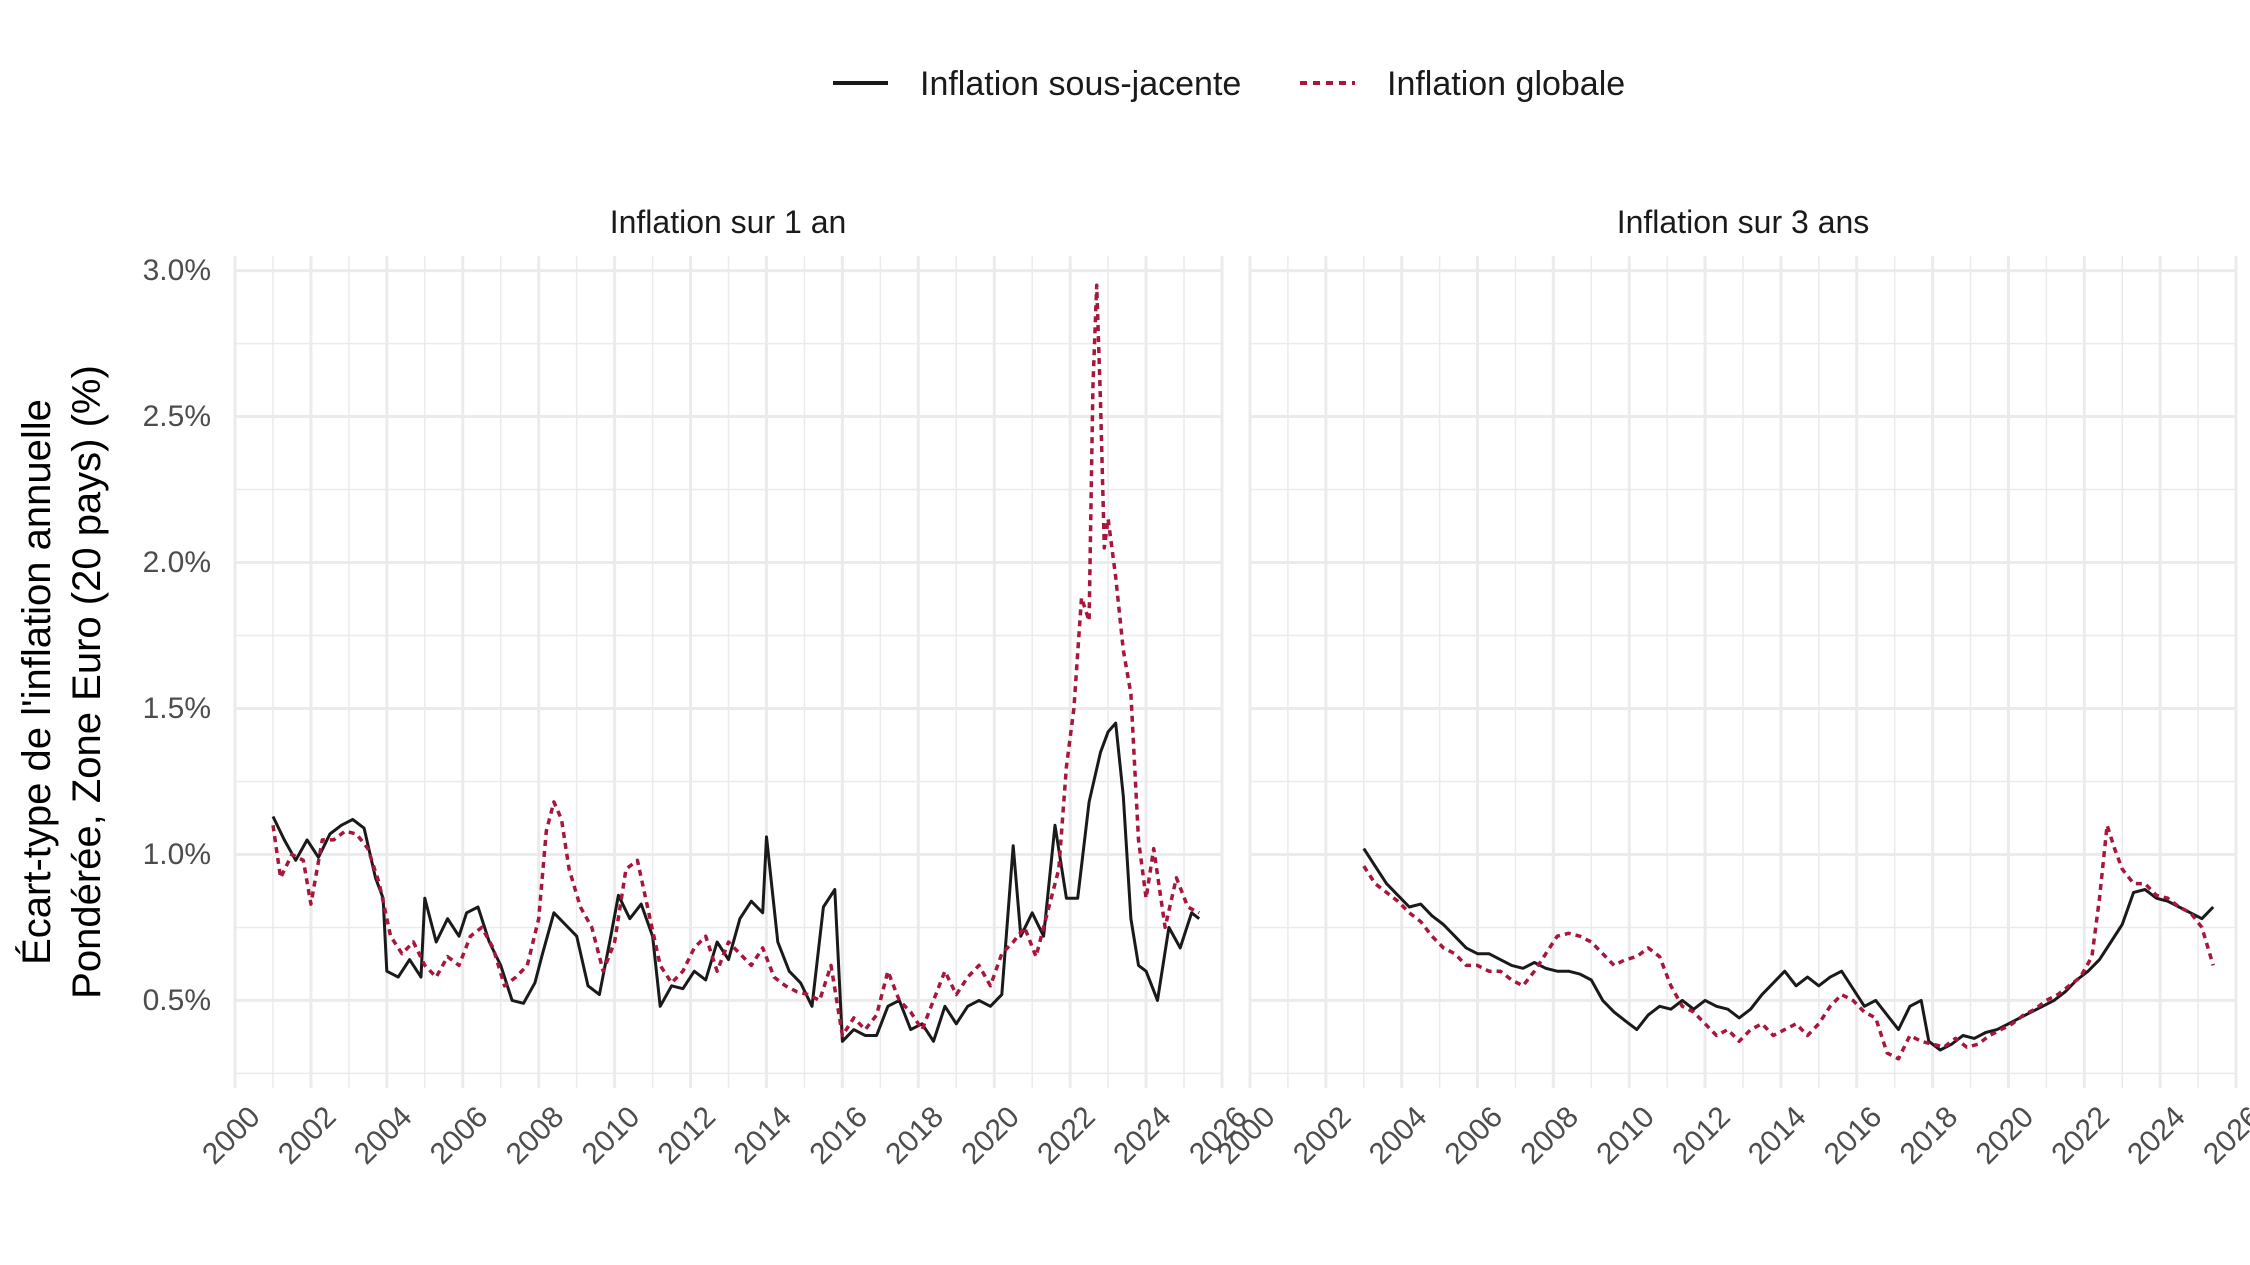  What do you see at coordinates (1506, 84) in the screenshot?
I see `legend-label-globale: Inflation globale` at bounding box center [1506, 84].